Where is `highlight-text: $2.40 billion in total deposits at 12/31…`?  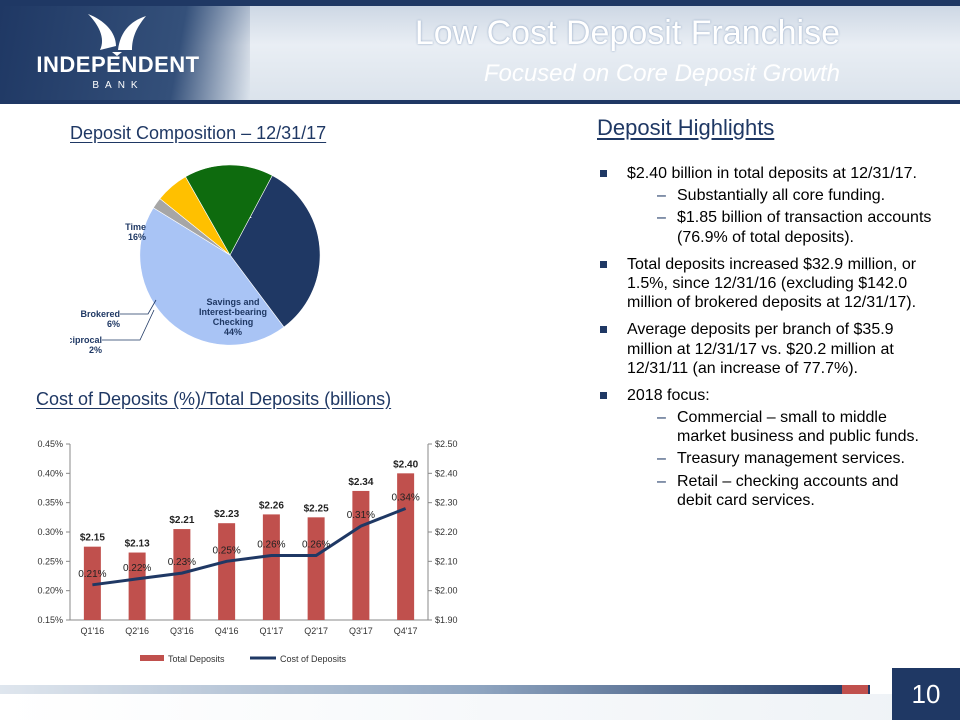
highlight-text: $2.40 billion in total deposits at 12/31… is located at coordinates (772, 173).